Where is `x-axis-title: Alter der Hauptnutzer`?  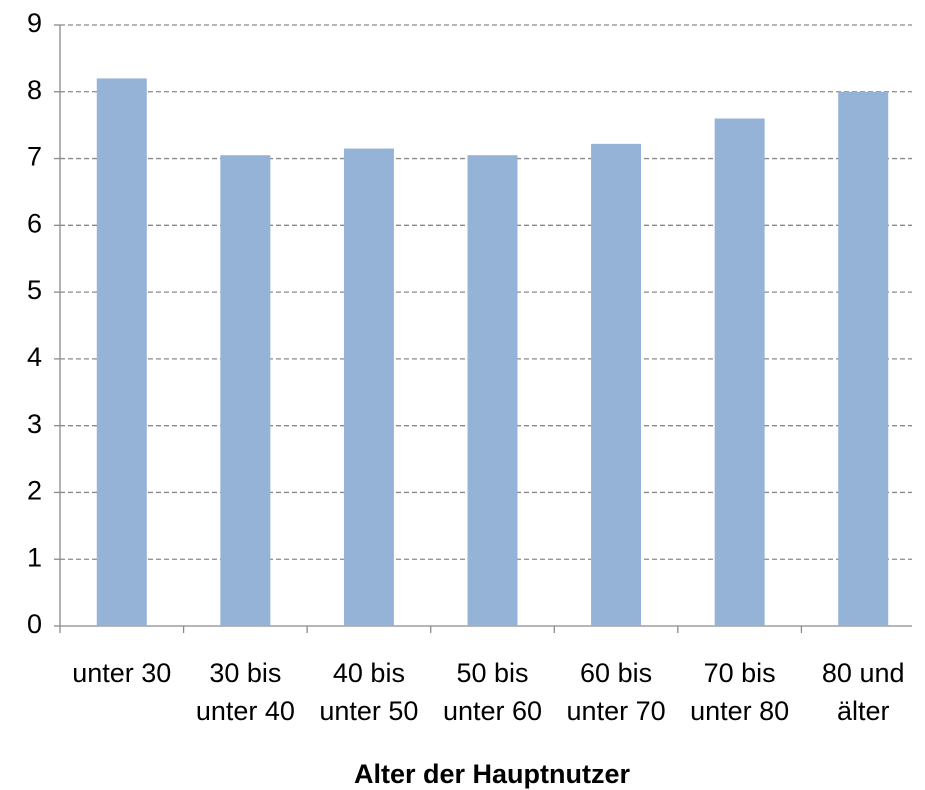 x-axis-title: Alter der Hauptnutzer is located at coordinates (492, 774).